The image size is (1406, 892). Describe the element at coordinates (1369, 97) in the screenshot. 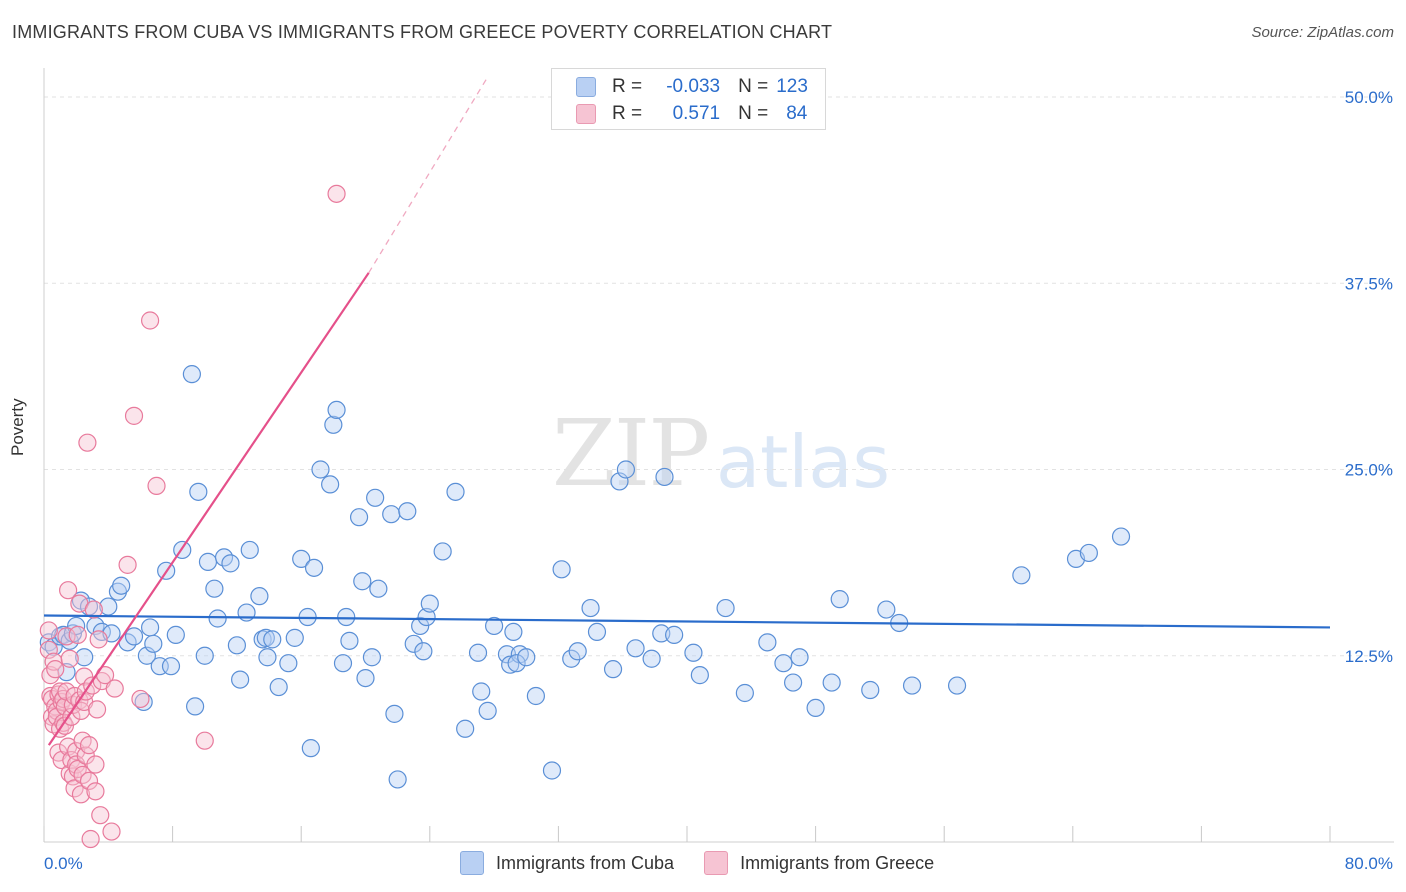

I see `y-tick-label: 50.0%` at that location.